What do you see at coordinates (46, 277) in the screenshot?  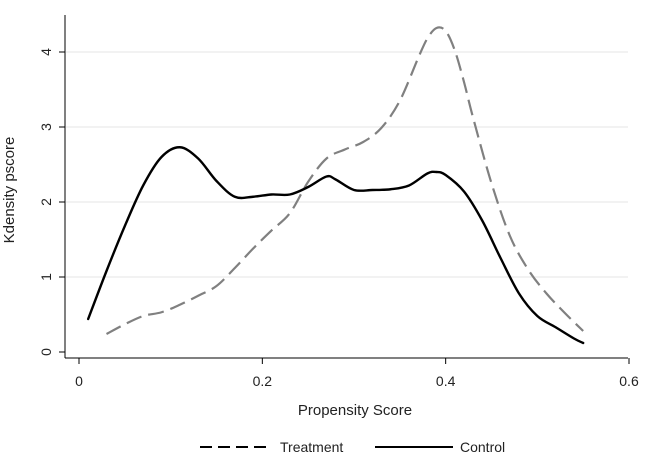 I see `y-tick-label-1: 1` at bounding box center [46, 277].